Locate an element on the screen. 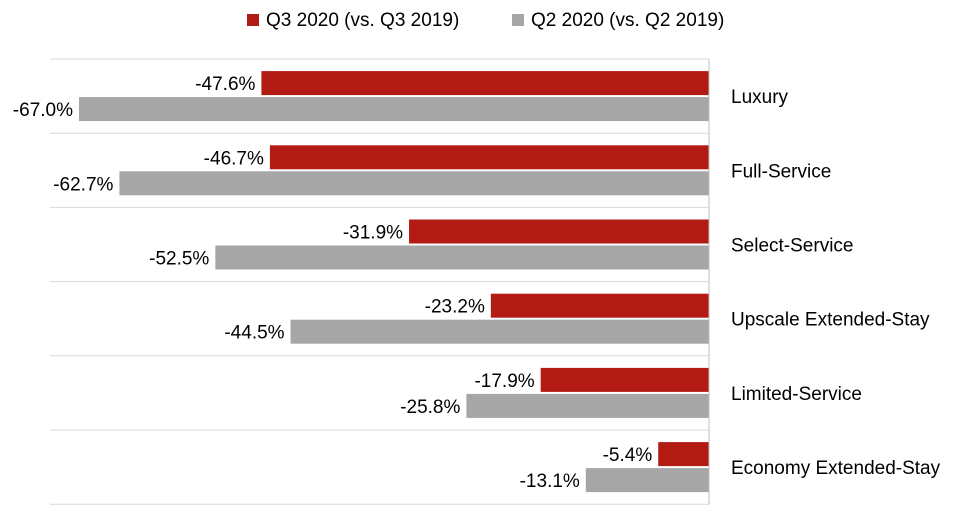  data-label: -17.9% is located at coordinates (504, 381).